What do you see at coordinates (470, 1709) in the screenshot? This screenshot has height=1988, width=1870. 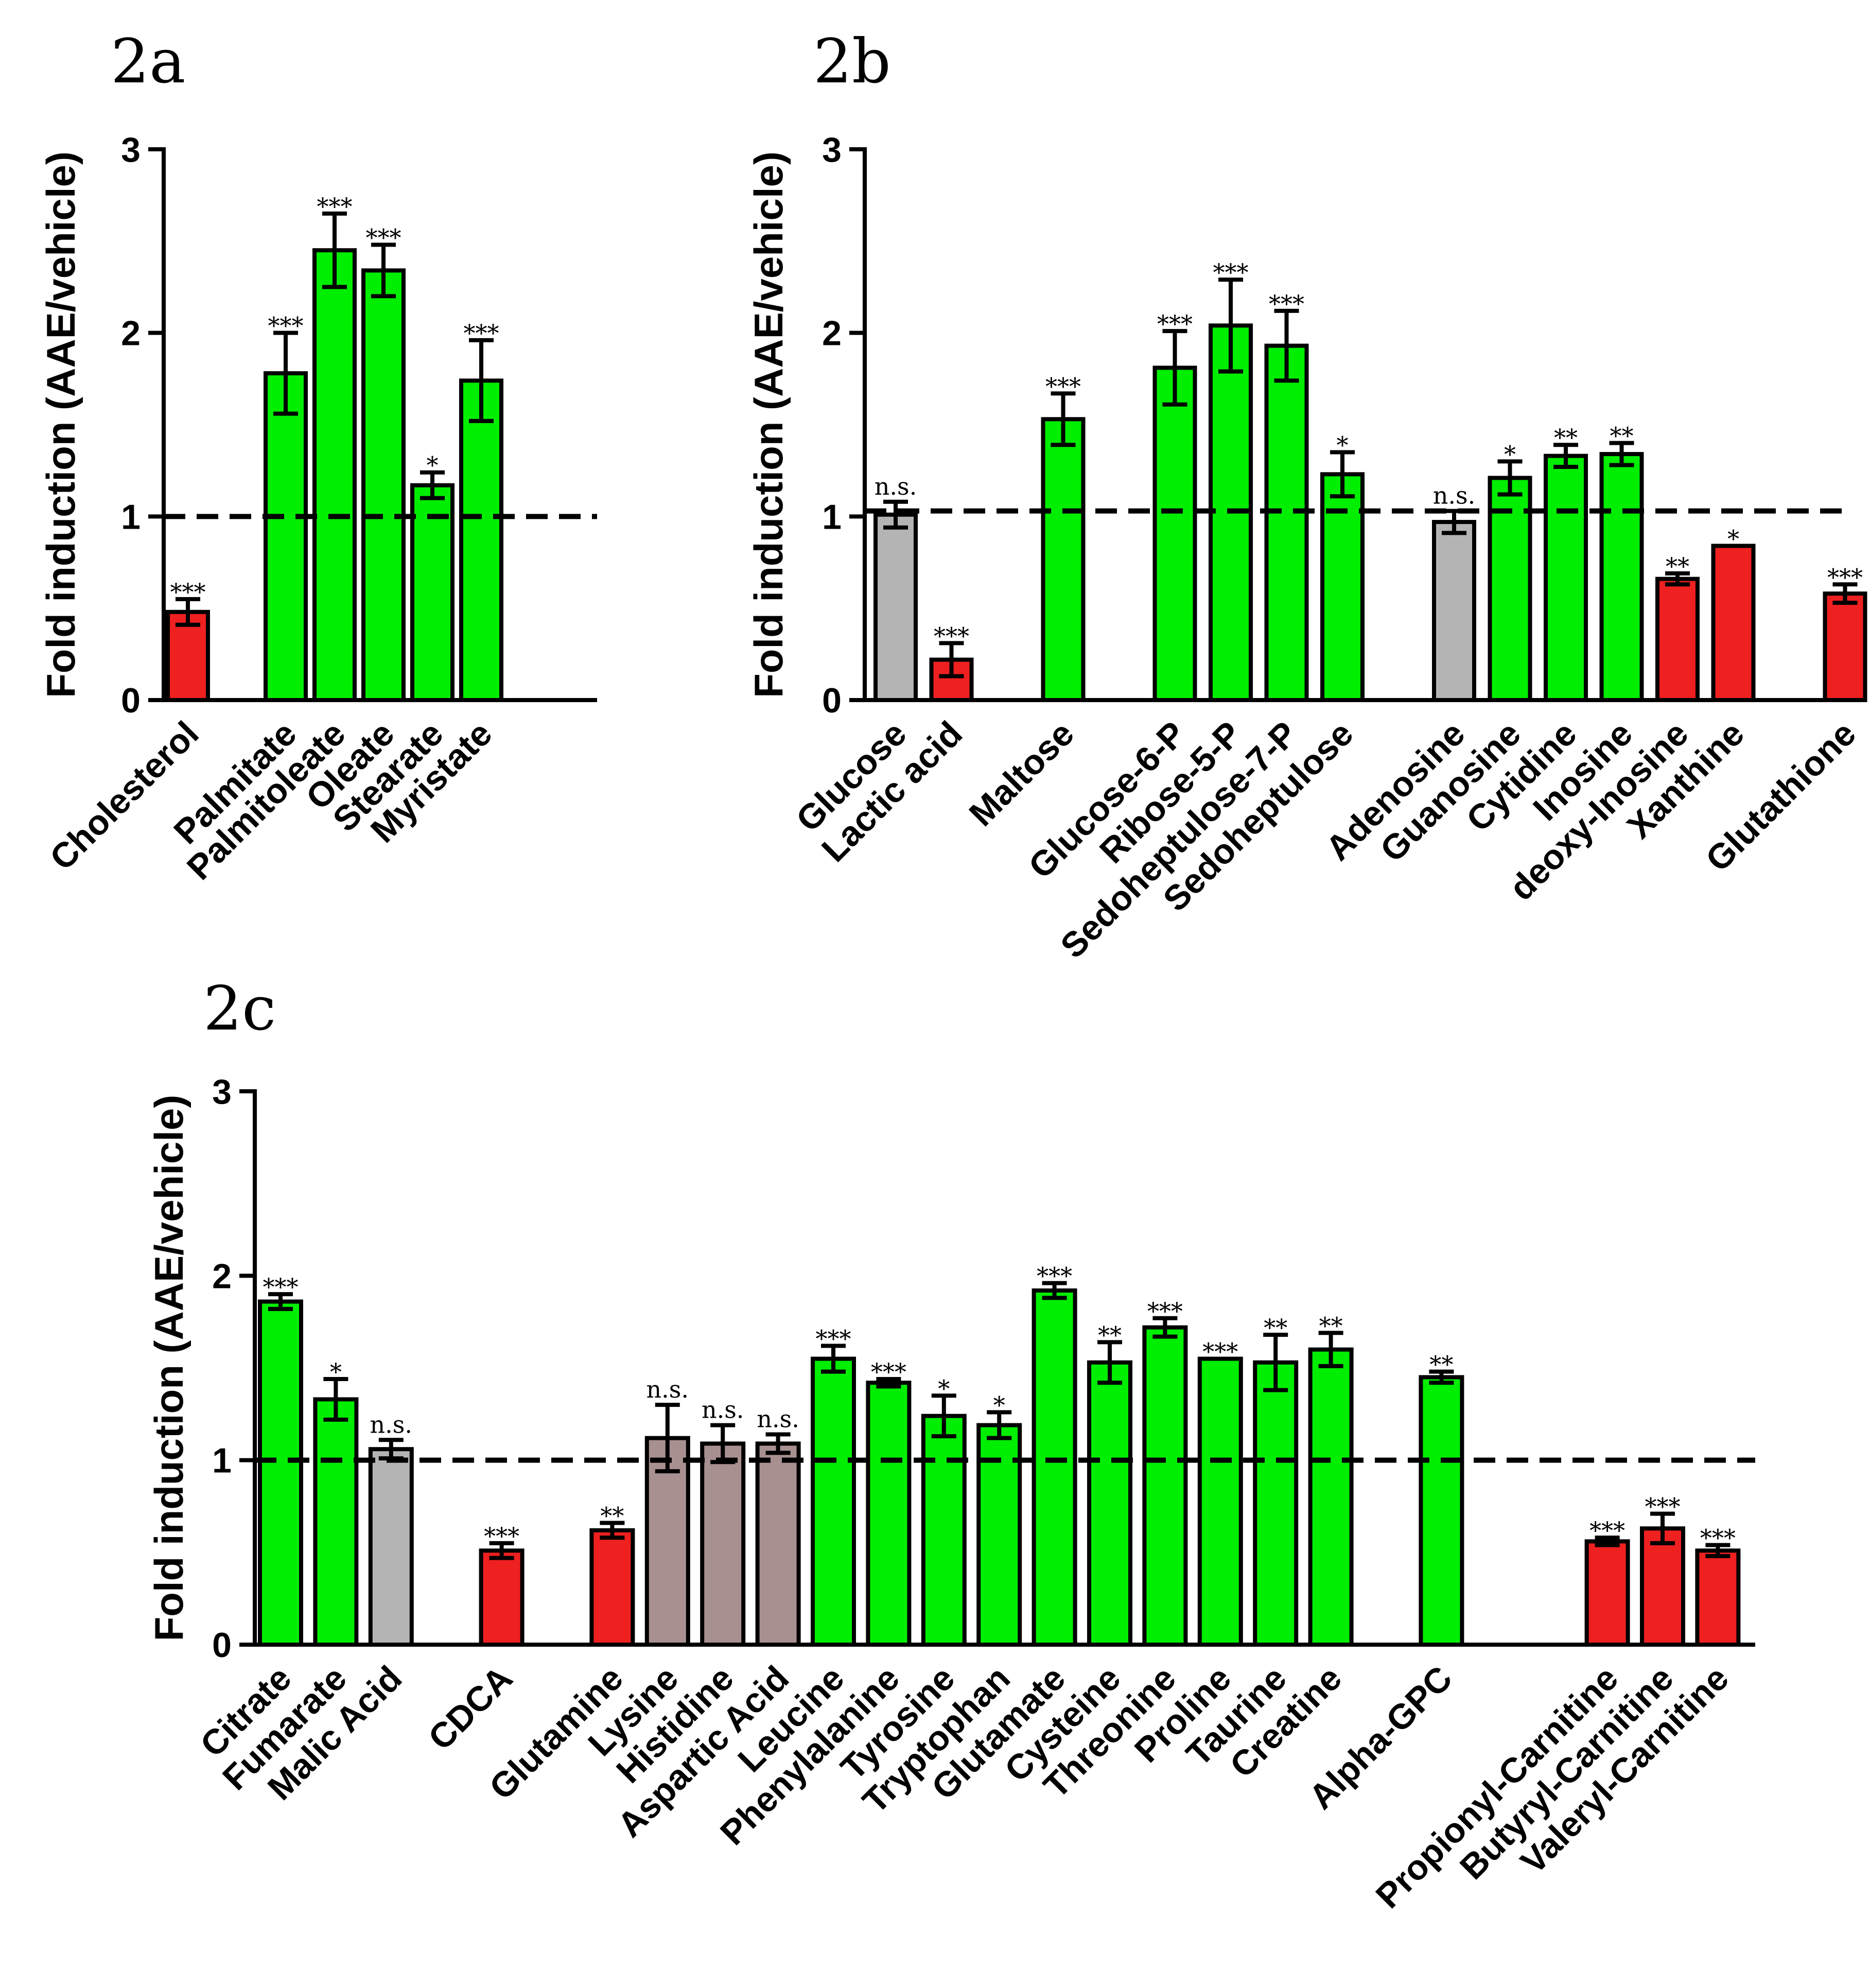 I see `category-label: CDCA` at bounding box center [470, 1709].